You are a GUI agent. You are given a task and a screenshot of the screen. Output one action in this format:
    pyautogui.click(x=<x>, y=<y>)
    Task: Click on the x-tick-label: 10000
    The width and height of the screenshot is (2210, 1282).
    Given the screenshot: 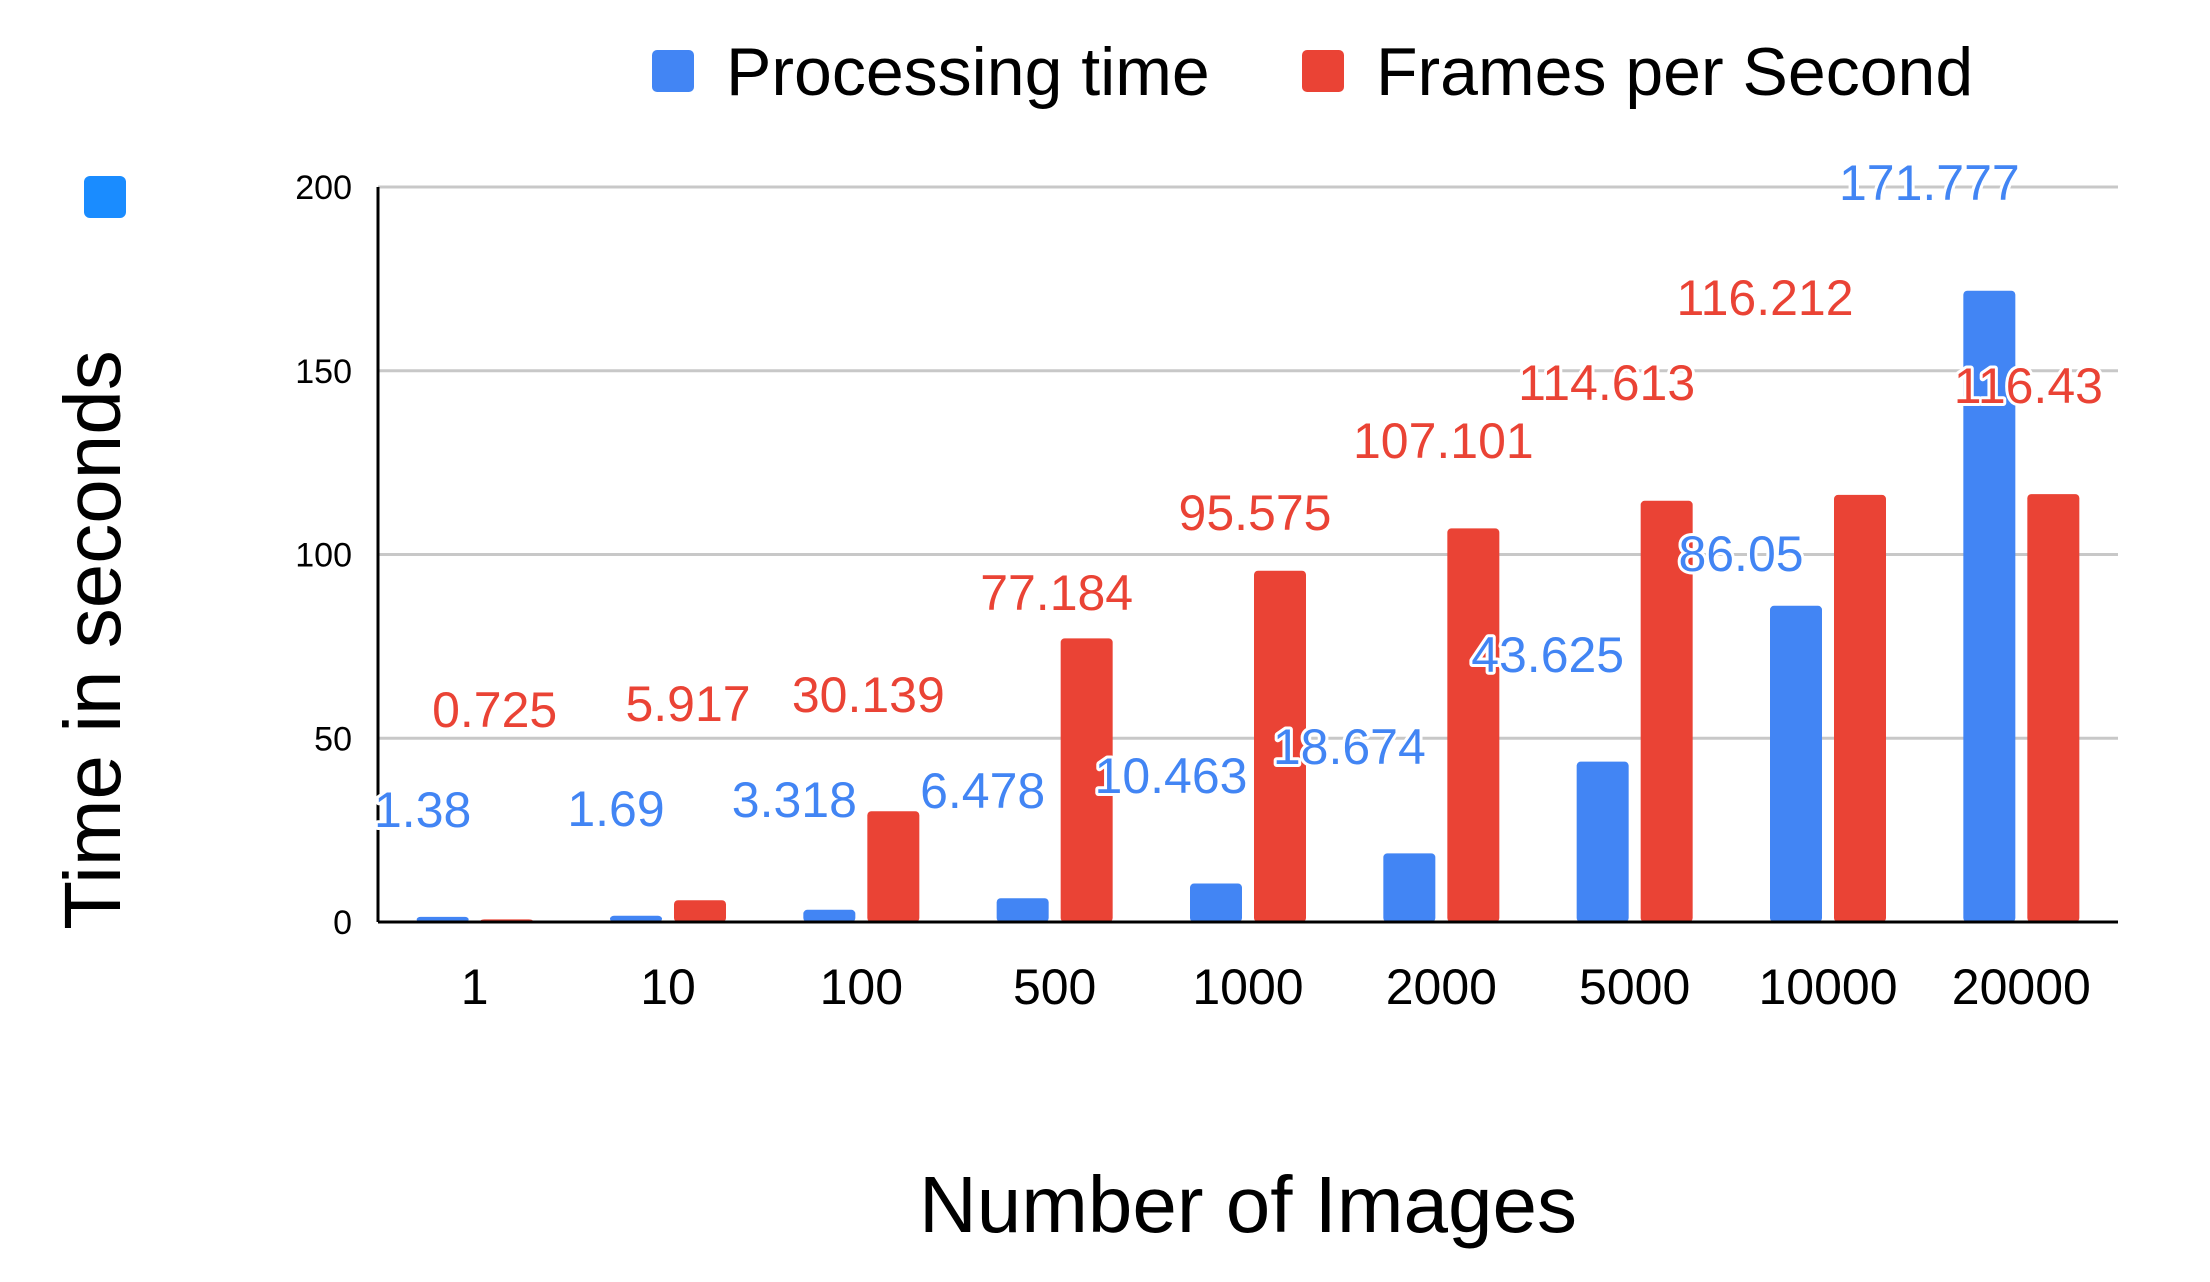 What is the action you would take?
    pyautogui.click(x=1827, y=987)
    